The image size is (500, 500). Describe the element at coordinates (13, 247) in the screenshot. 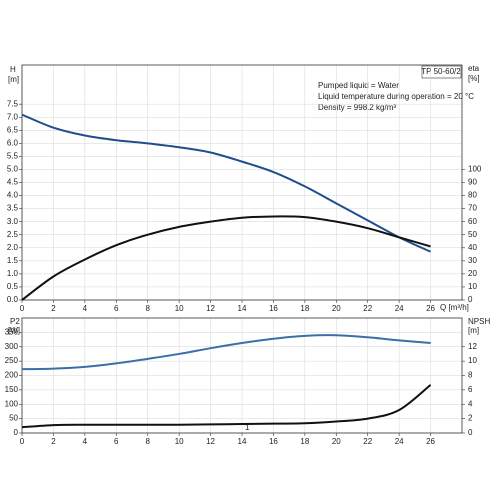

I see `y-tick-label: 2.0` at that location.